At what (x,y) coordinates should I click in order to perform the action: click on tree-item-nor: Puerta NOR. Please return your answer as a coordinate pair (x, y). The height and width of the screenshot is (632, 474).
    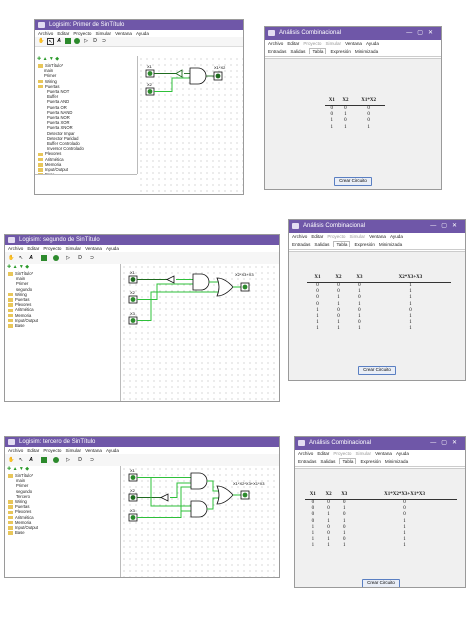
    Looking at the image, I should click on (58, 118).